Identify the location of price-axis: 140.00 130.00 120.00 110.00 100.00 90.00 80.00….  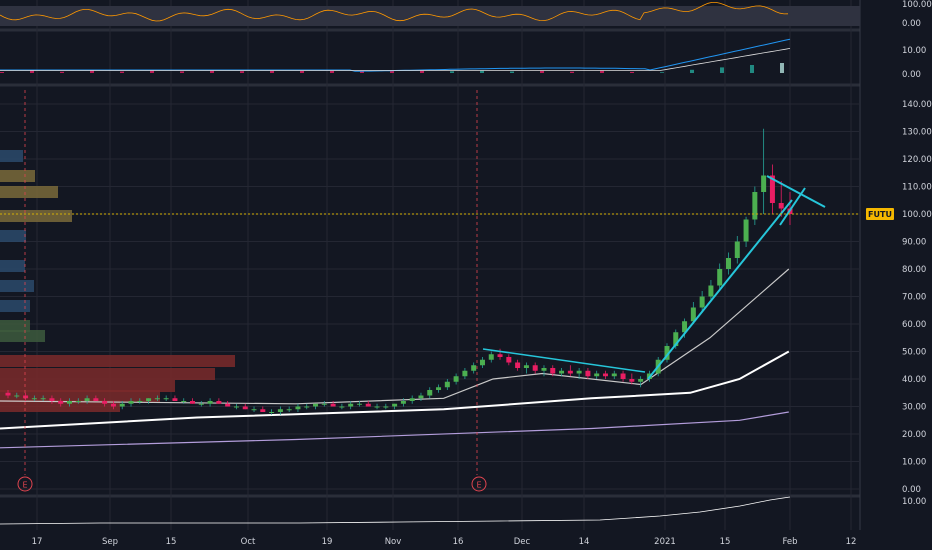
(917, 253).